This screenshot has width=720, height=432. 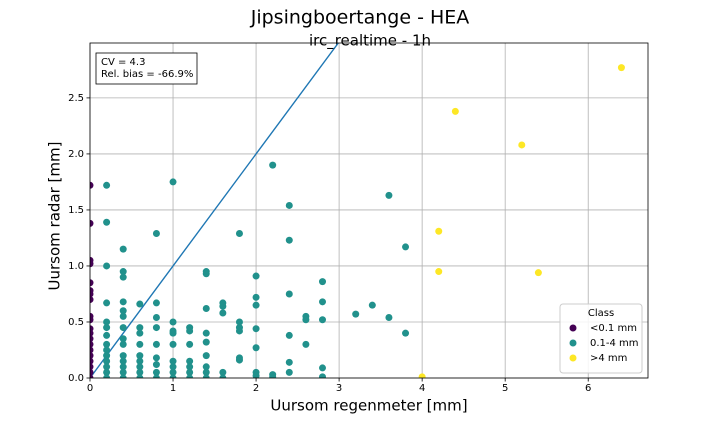 What do you see at coordinates (422, 388) in the screenshot?
I see `x-tick-label: 4` at bounding box center [422, 388].